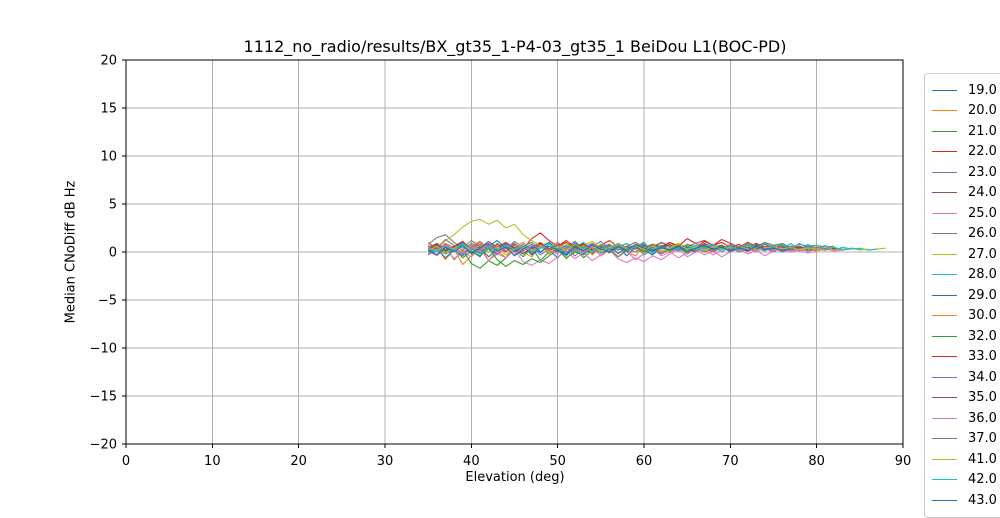  I want to click on x-tick-label: 50, so click(557, 461).